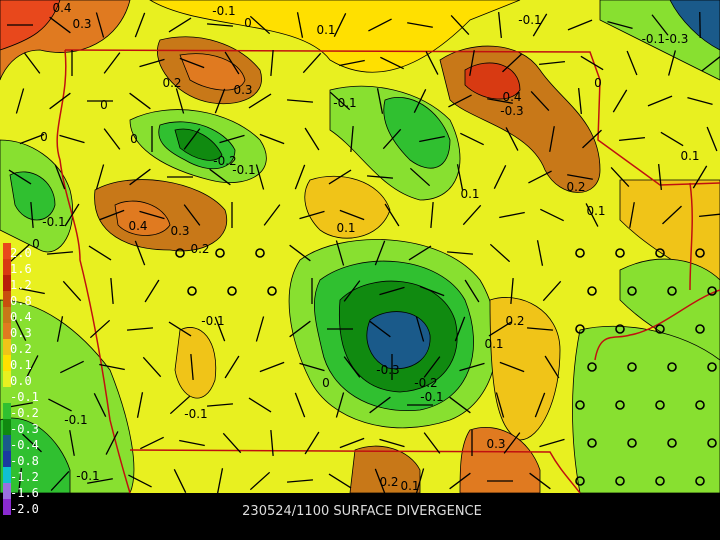 The width and height of the screenshot is (720, 540). I want to click on contour-label: -0.2, so click(425, 383).